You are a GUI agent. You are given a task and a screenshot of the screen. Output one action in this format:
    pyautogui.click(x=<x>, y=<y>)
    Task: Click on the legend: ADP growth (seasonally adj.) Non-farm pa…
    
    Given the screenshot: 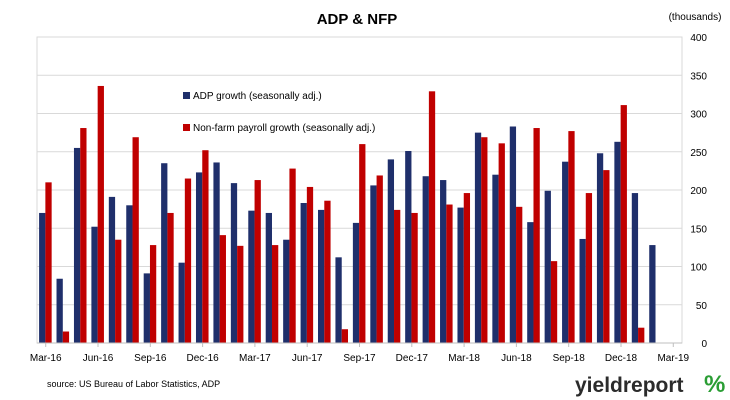 What is the action you would take?
    pyautogui.click(x=279, y=112)
    